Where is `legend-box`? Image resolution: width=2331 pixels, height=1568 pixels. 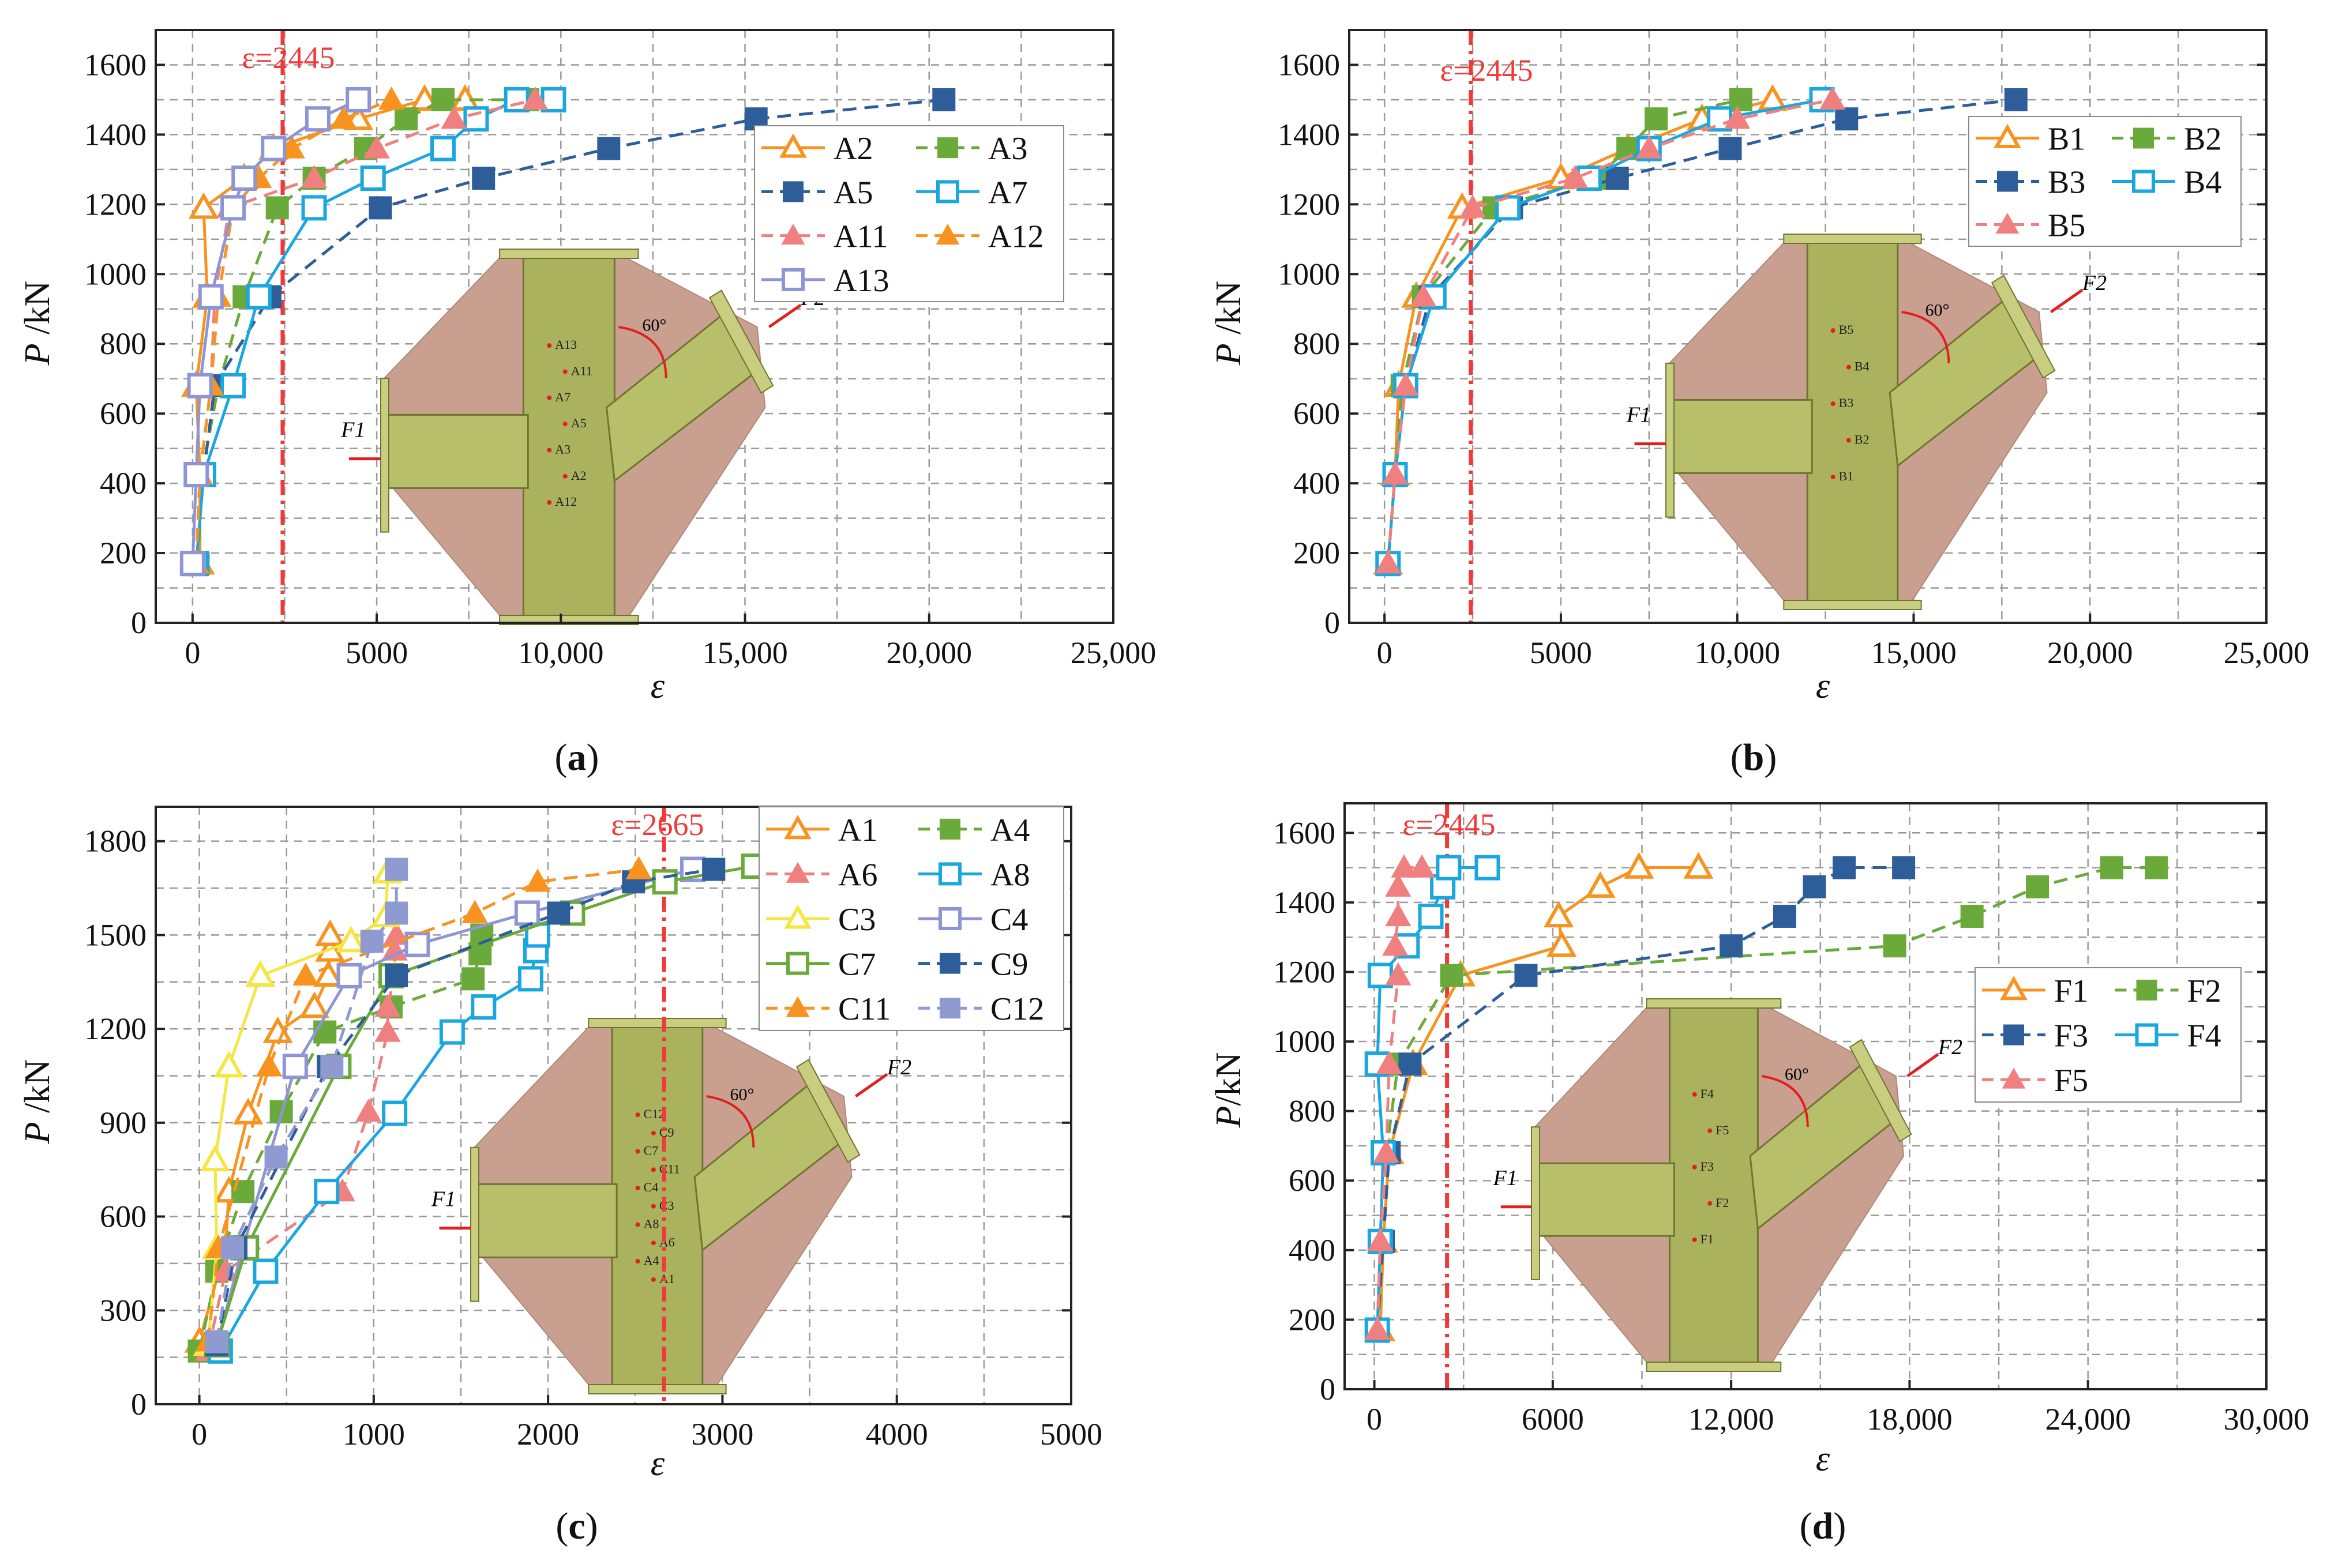
legend-box is located at coordinates (909, 214).